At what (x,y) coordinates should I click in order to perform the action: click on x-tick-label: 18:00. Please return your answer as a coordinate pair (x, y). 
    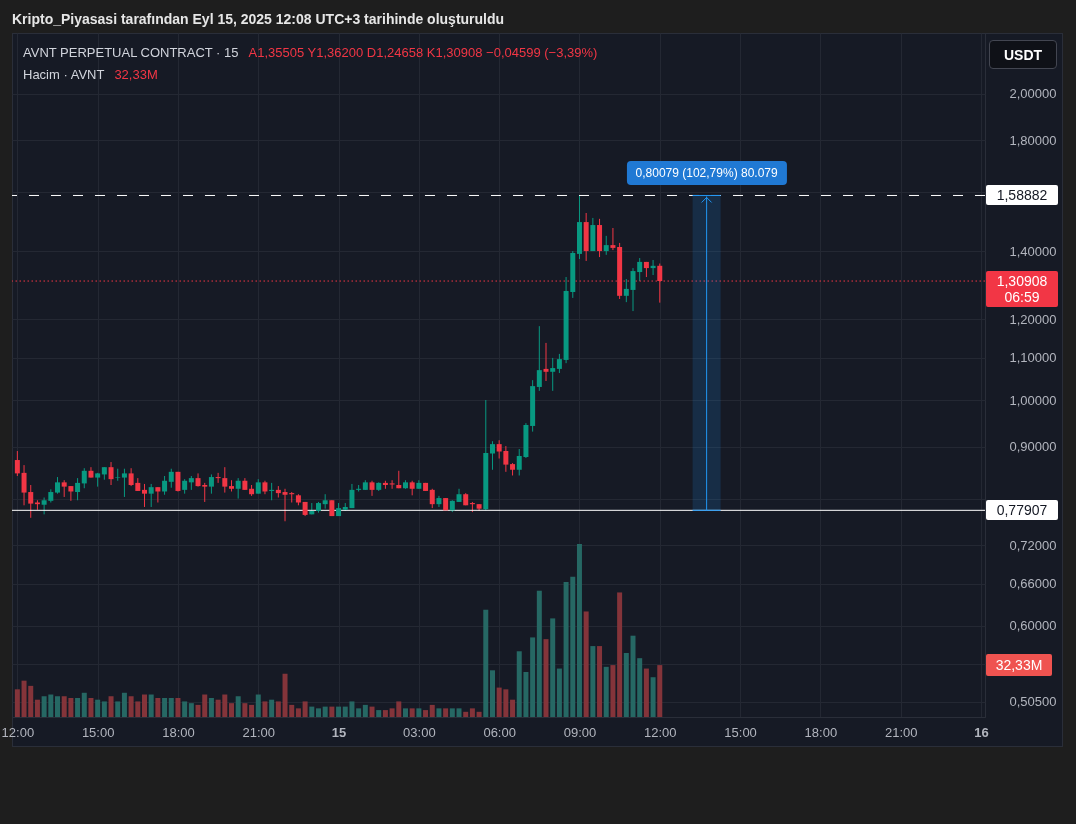
    Looking at the image, I should click on (178, 732).